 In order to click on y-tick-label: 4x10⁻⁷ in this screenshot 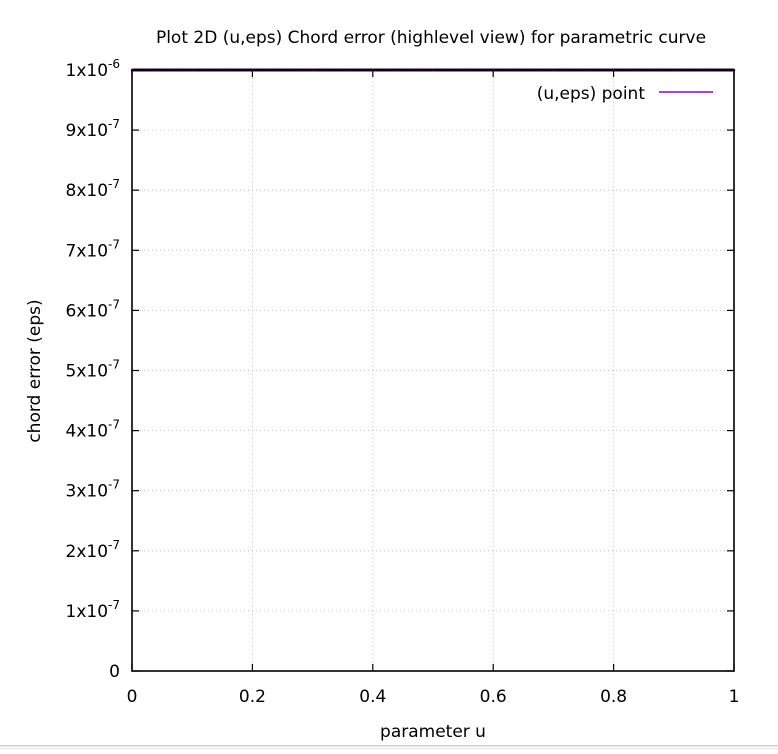, I will do `click(93, 430)`.